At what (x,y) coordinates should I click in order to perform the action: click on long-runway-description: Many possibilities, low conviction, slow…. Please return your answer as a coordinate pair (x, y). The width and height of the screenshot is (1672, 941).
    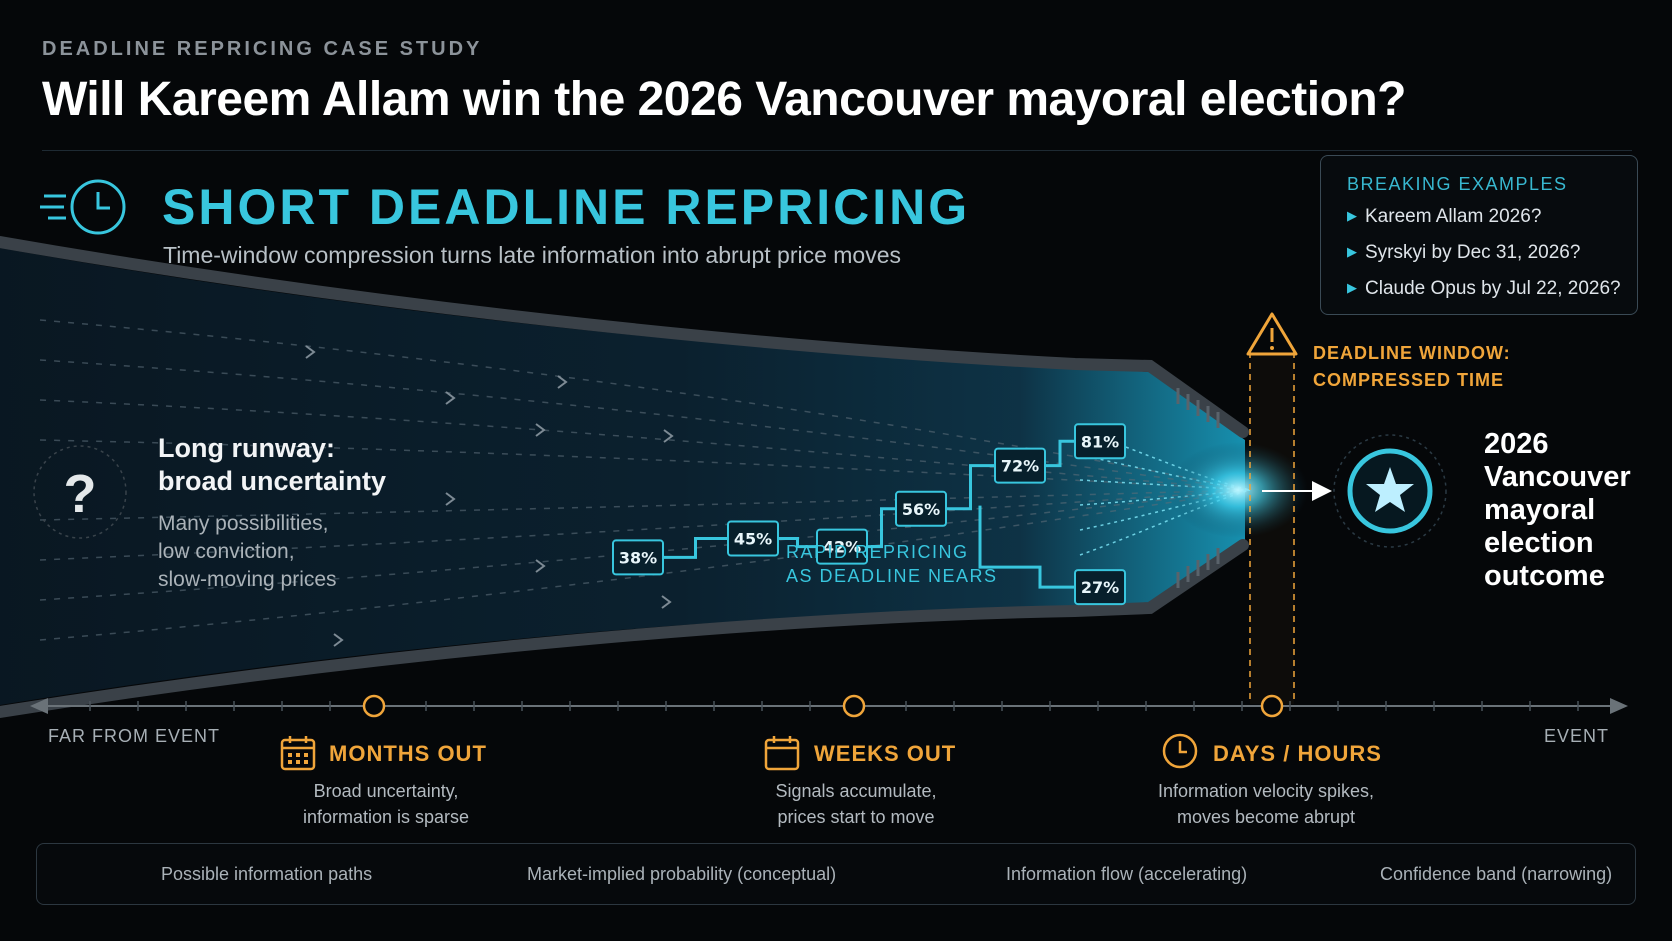
    Looking at the image, I should click on (247, 552).